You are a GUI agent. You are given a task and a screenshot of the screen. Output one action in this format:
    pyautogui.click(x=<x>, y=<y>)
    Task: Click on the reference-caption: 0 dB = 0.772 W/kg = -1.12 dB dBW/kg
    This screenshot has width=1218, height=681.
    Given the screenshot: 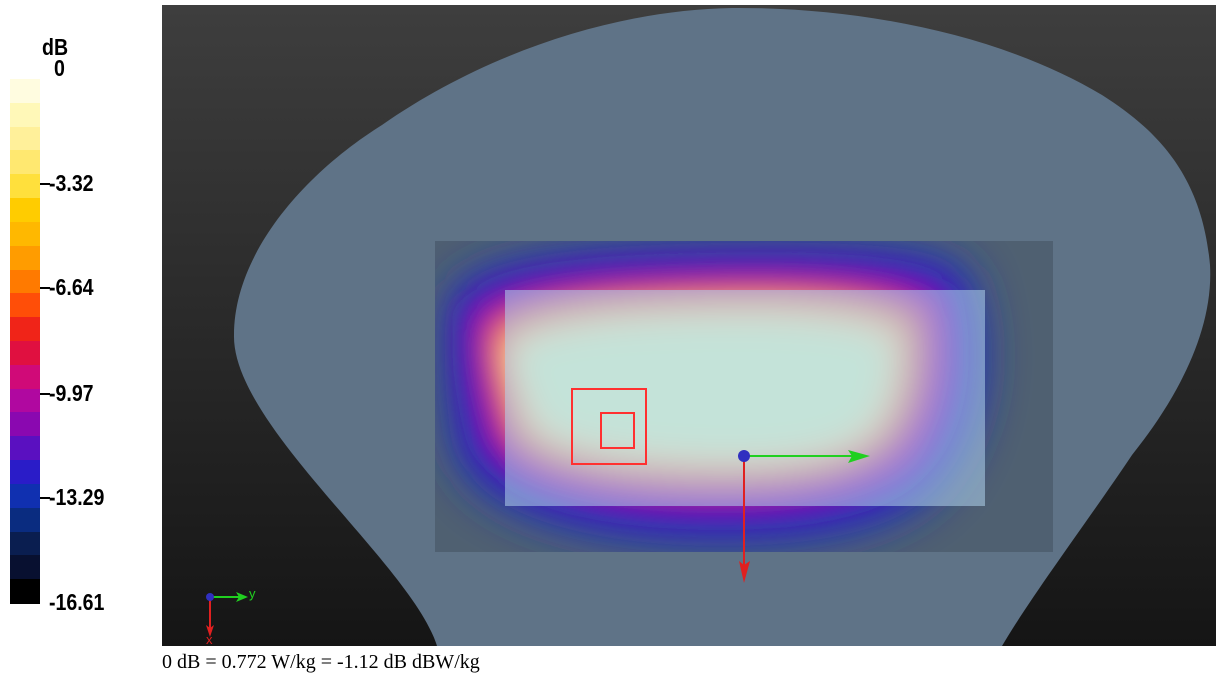 What is the action you would take?
    pyautogui.click(x=321, y=662)
    